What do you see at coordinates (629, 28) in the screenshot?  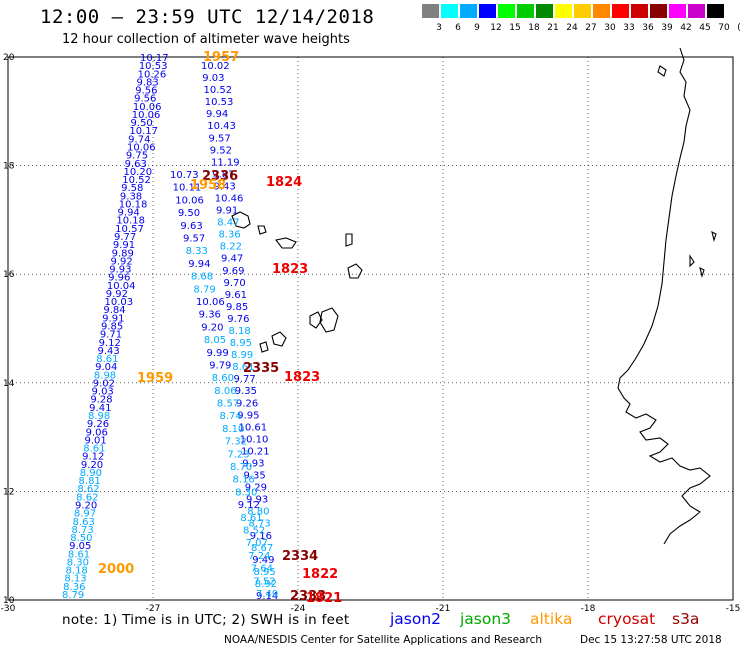 I see `scale-label: 33` at bounding box center [629, 28].